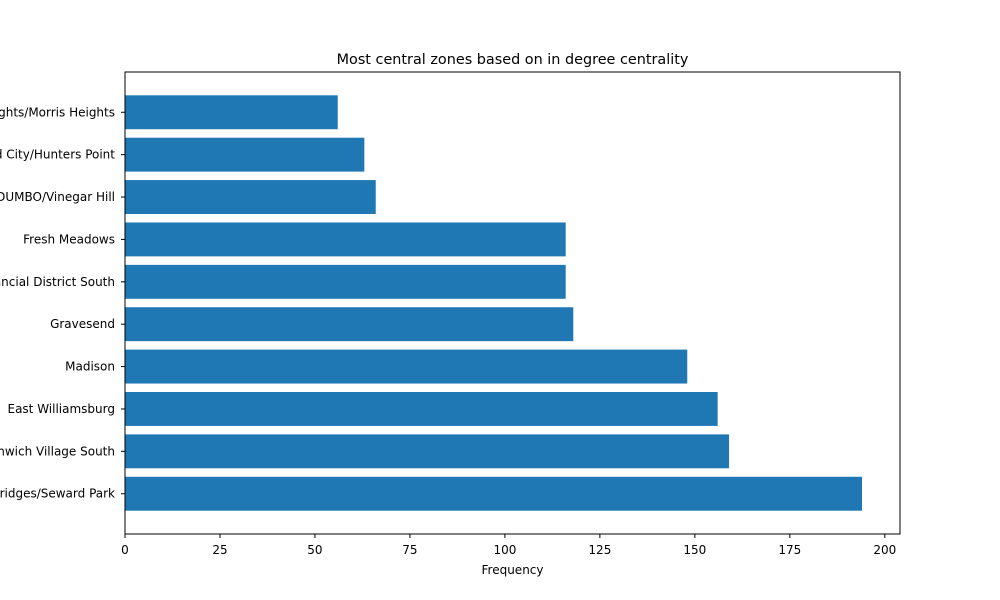 This screenshot has height=600, width=1000. What do you see at coordinates (57, 451) in the screenshot?
I see `y-tick-label: Greenwich Village South` at bounding box center [57, 451].